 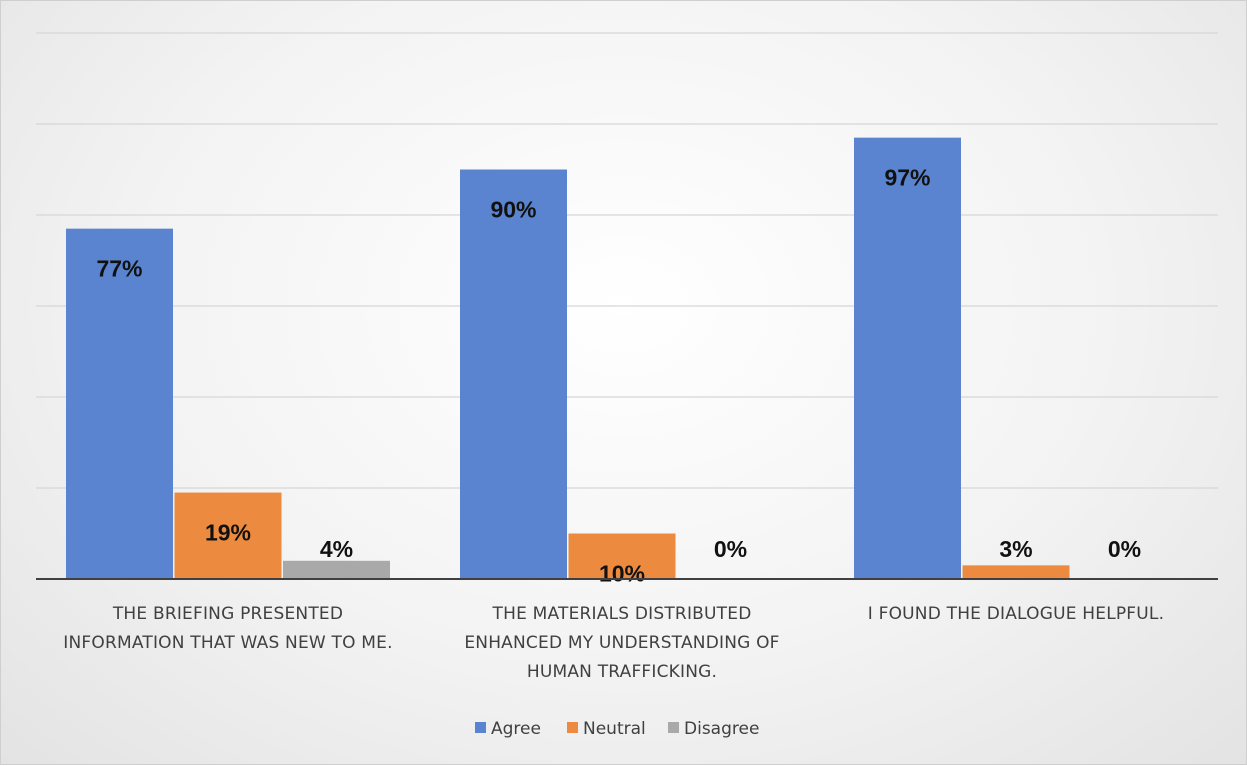 I want to click on bar-neutral-cat3, so click(x=1016, y=572).